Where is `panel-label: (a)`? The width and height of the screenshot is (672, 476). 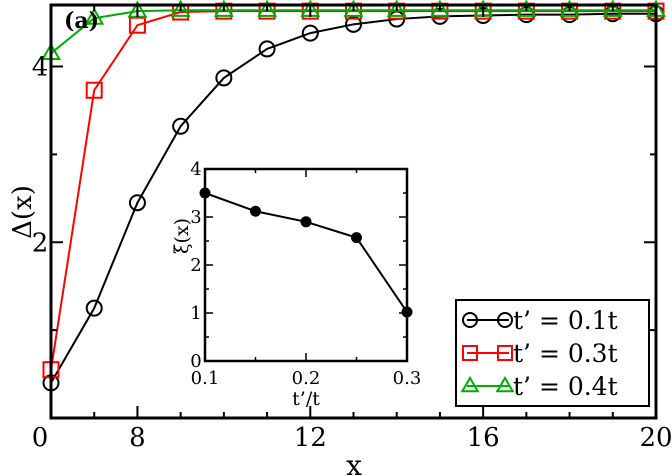
panel-label: (a) is located at coordinates (81, 21).